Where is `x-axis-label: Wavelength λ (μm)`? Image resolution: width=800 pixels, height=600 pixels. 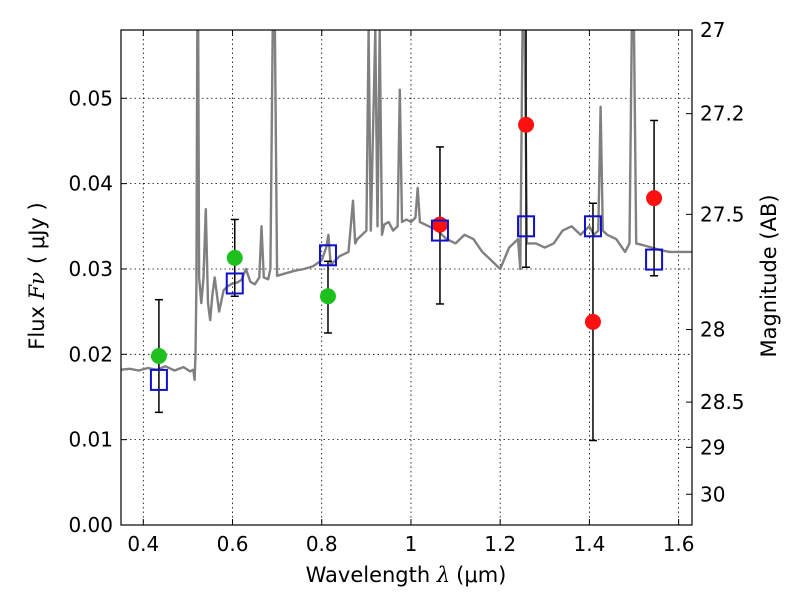 x-axis-label: Wavelength λ (μm) is located at coordinates (406, 575).